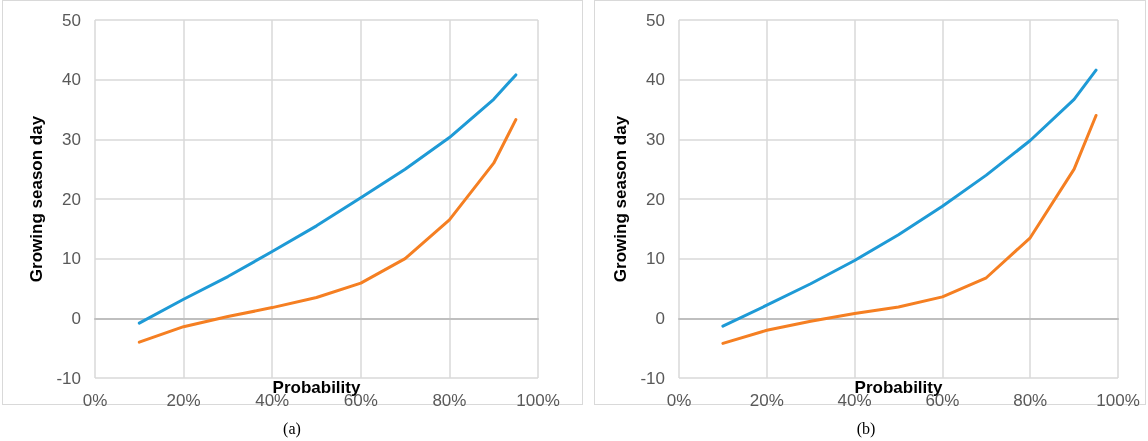  I want to click on text: (a), so click(292, 428).